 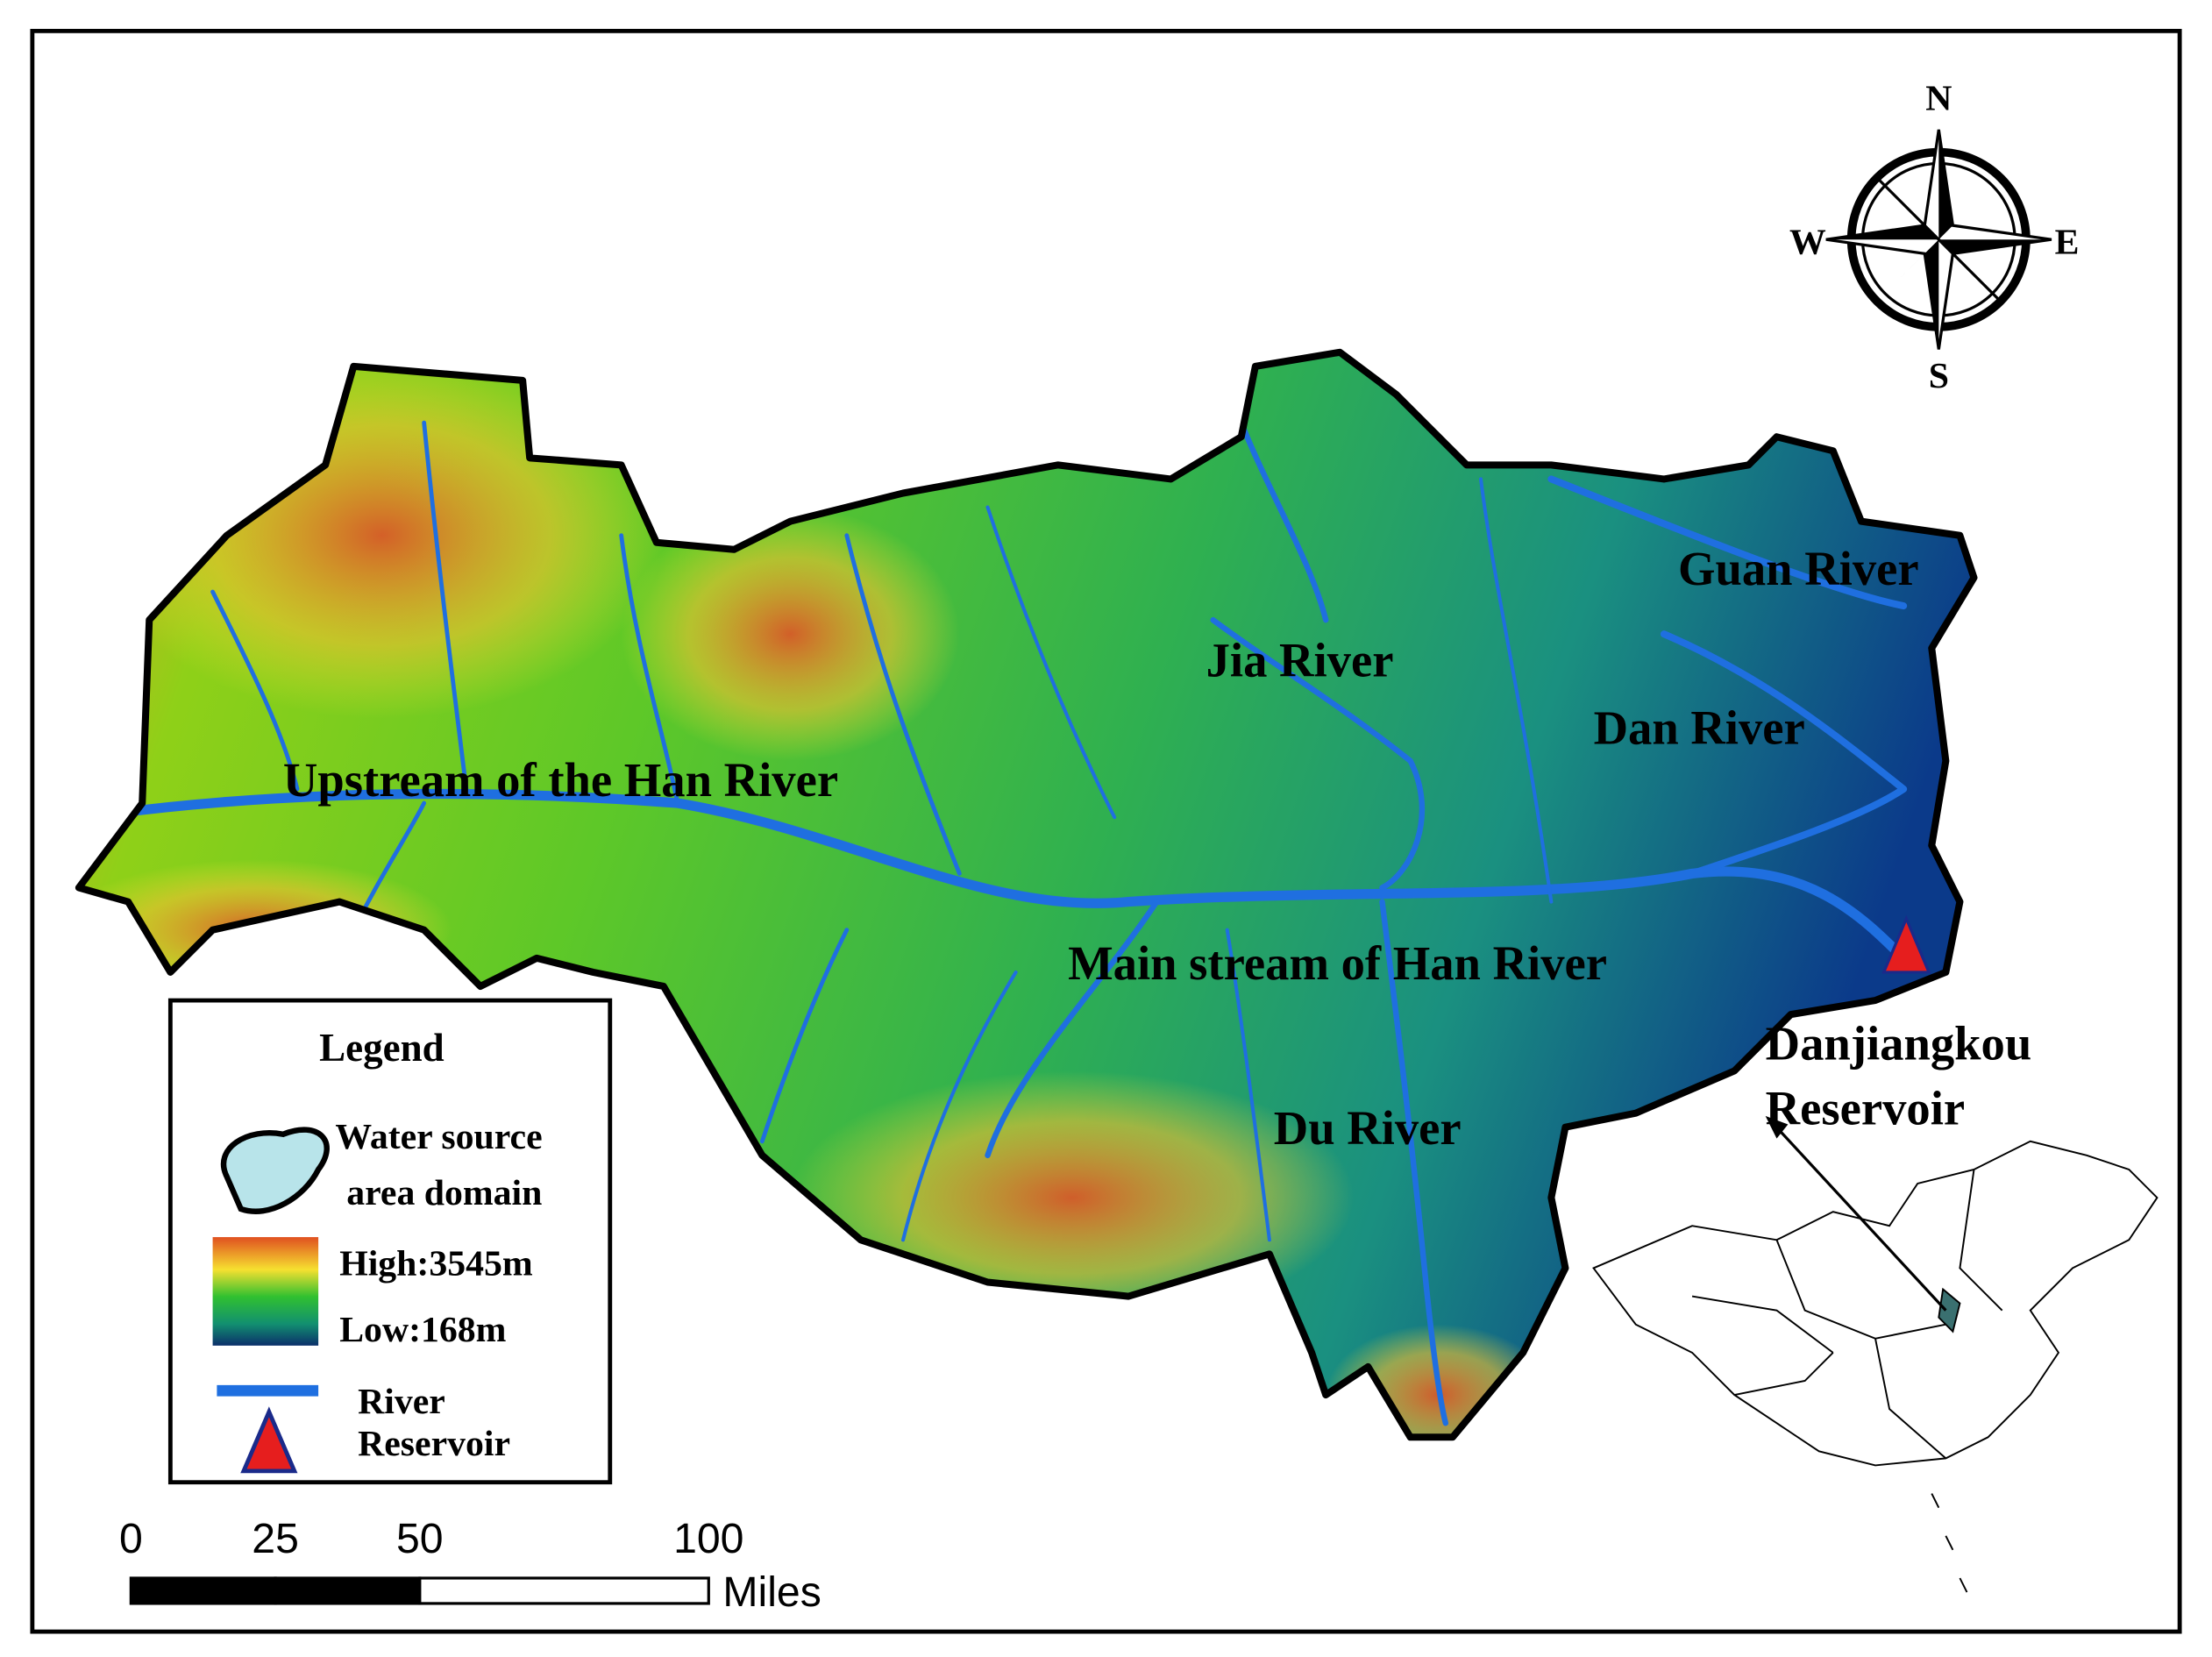 I want to click on legend-elevation-swatch, so click(x=265, y=1291).